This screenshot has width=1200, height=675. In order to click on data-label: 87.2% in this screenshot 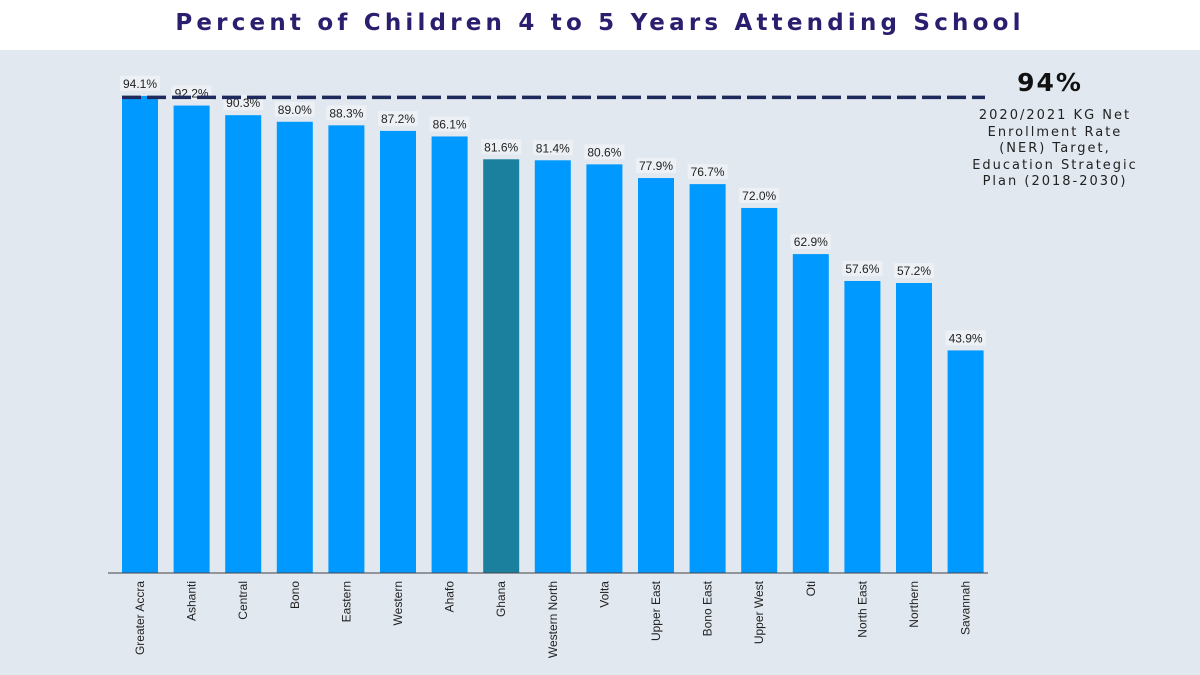, I will do `click(398, 119)`.